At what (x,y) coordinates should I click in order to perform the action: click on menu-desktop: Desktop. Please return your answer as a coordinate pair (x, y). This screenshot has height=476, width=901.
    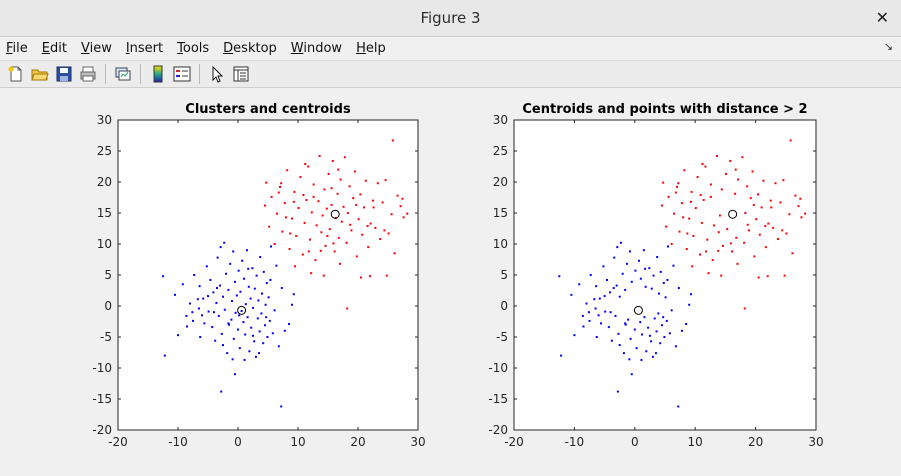
    Looking at the image, I should click on (251, 48).